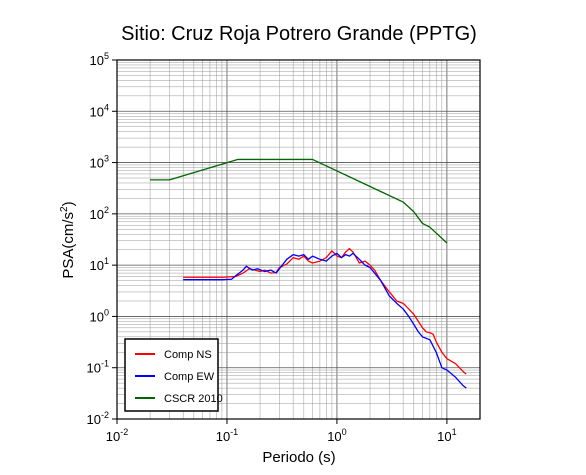 The image size is (586, 475). I want to click on y-axis-label-tail: ), so click(68, 203).